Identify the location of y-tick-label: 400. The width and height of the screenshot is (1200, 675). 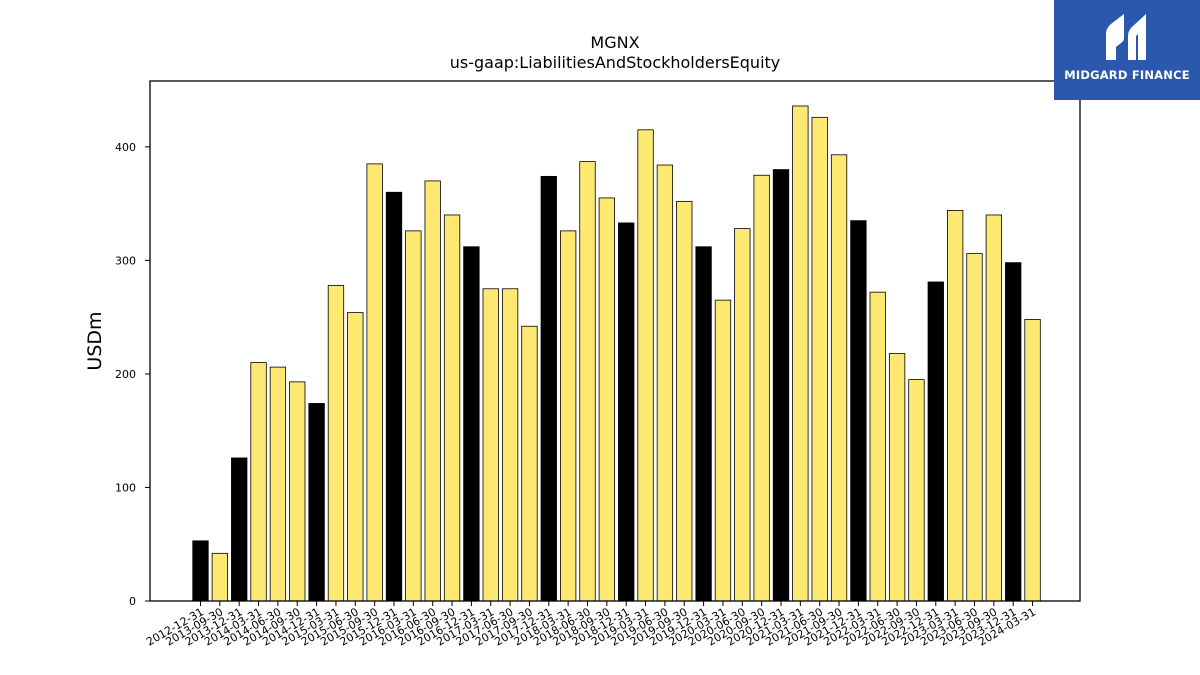
(125, 147).